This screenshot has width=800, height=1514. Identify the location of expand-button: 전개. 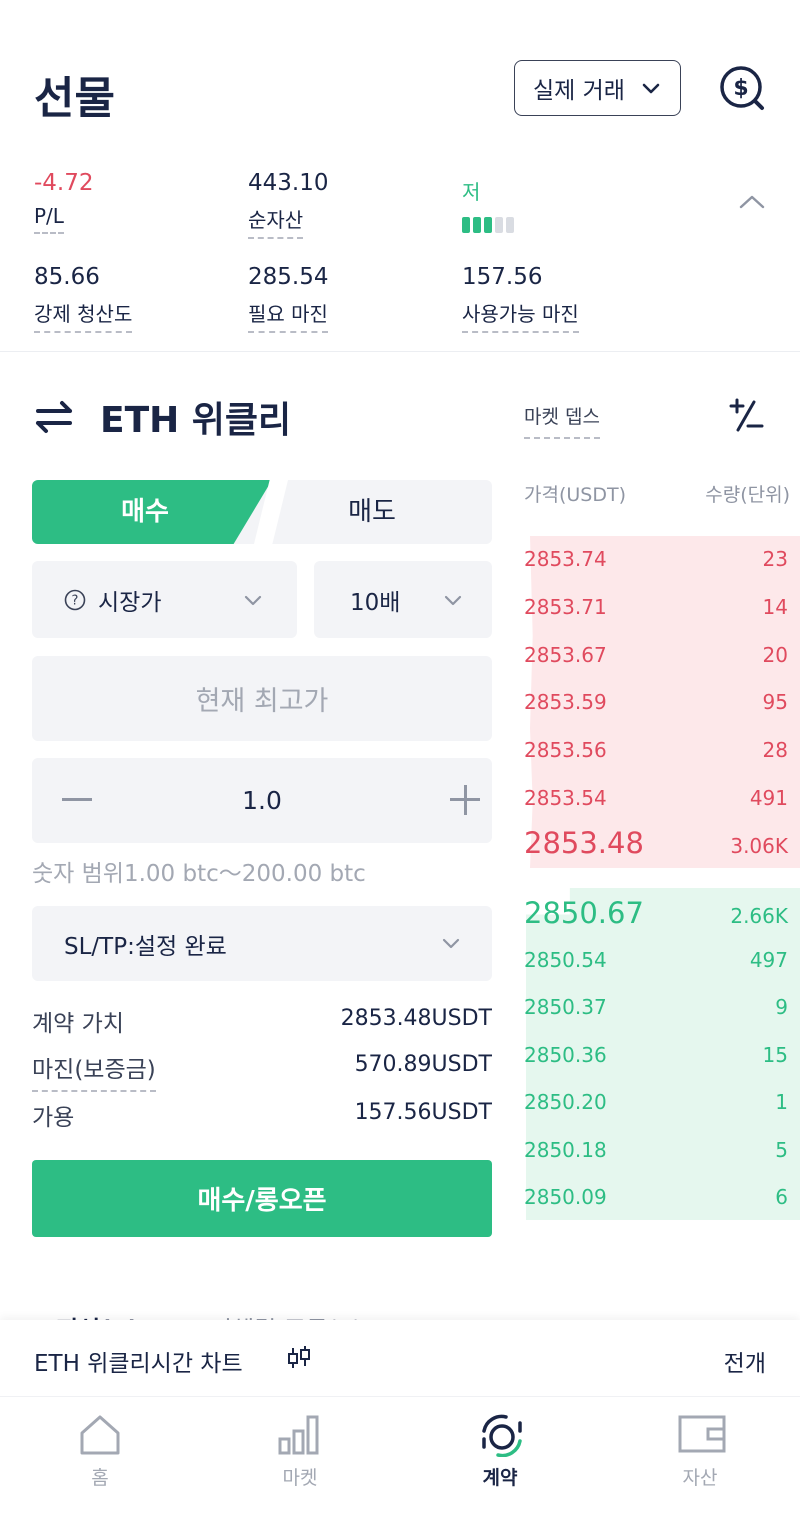
(744, 1364).